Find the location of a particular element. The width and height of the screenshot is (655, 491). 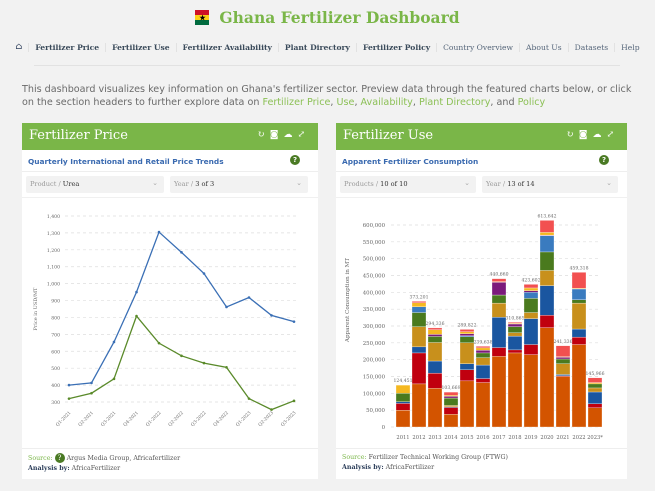

panel-title: Fertilizer Price is located at coordinates (78, 135).